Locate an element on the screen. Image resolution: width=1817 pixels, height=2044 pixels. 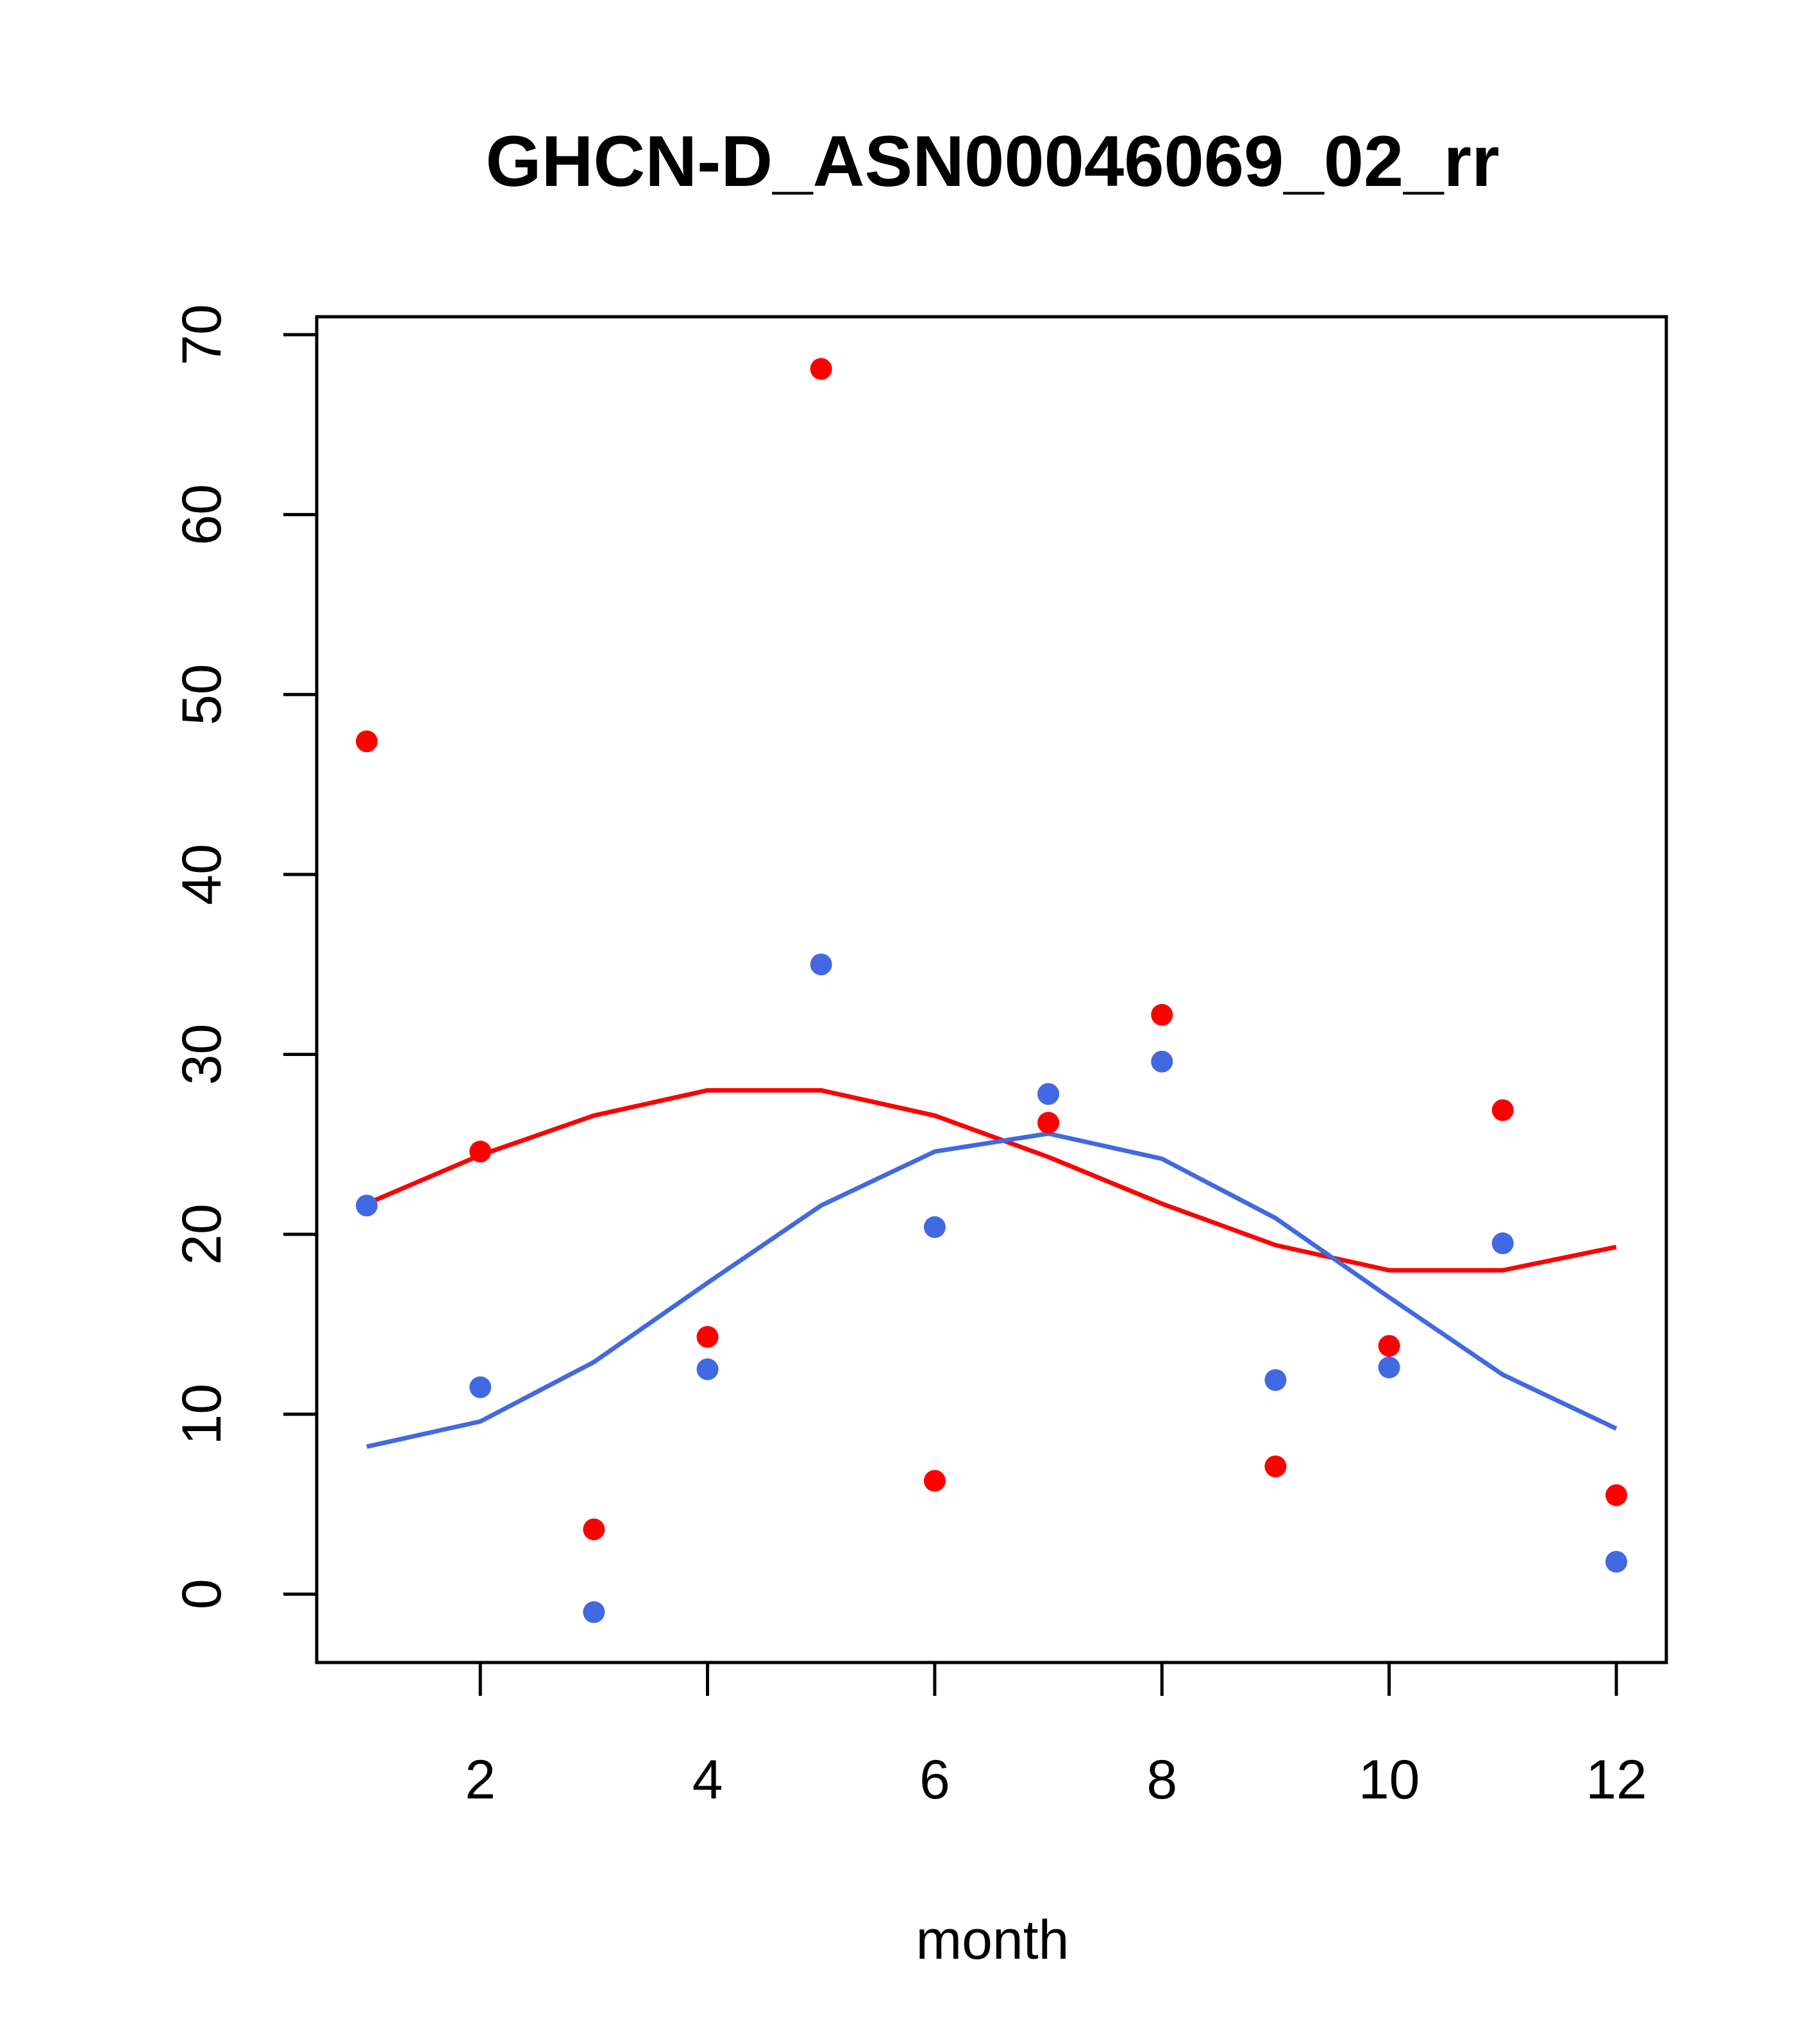
y-tick-label: 10 is located at coordinates (202, 1414).